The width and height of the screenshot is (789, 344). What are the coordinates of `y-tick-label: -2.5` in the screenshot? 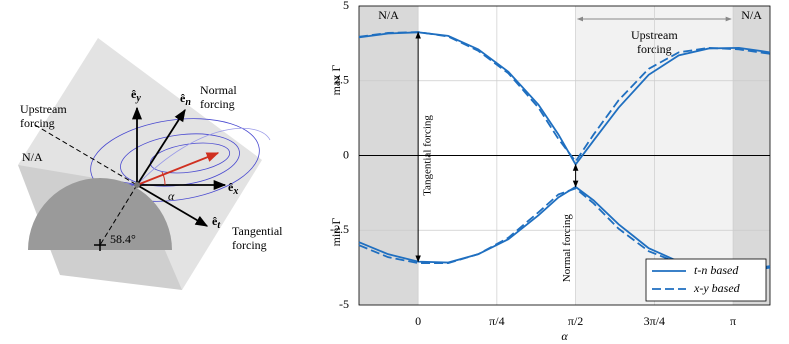 It's located at (339, 229).